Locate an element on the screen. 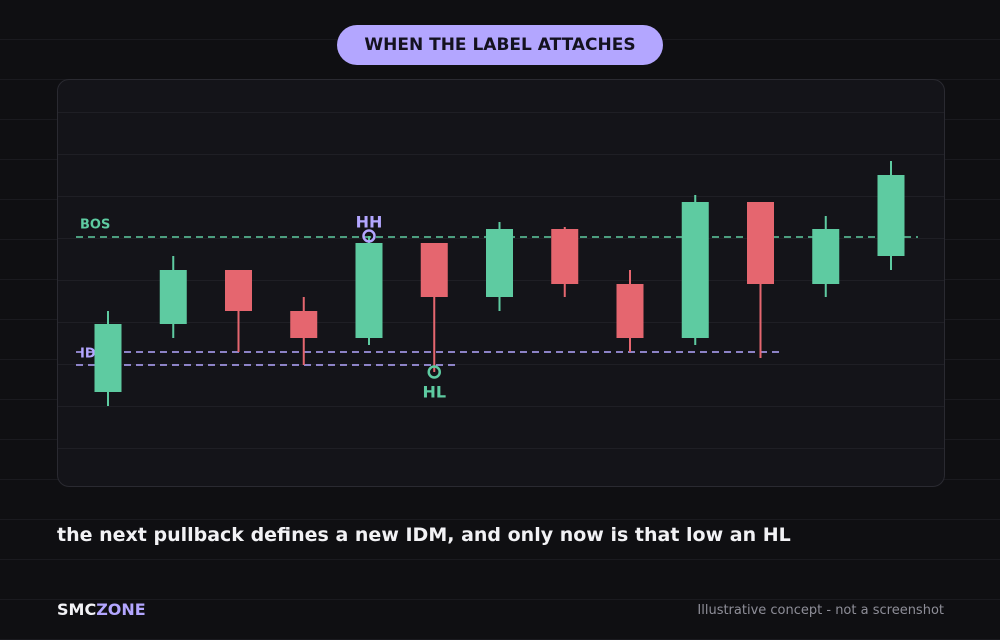  hl-label: HL is located at coordinates (434, 392).